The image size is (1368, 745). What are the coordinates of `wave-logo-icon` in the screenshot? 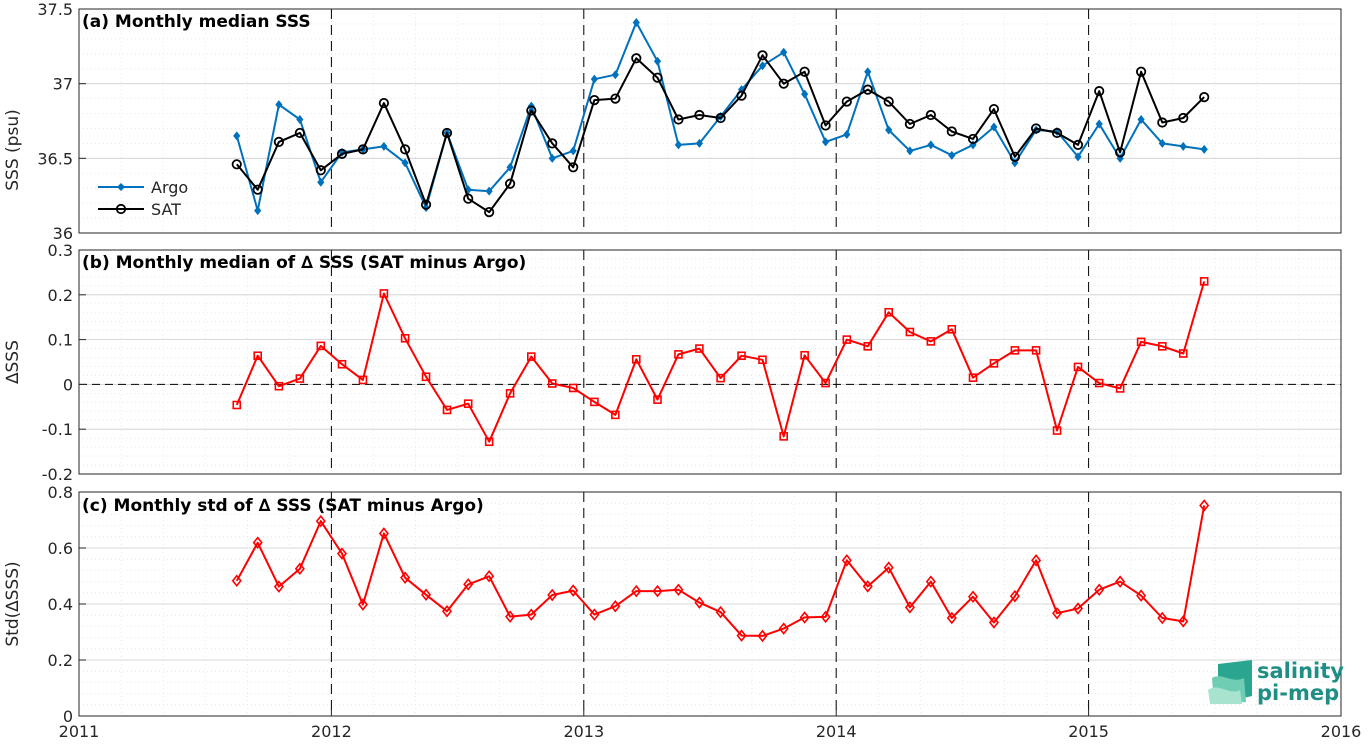 It's located at (1230, 682).